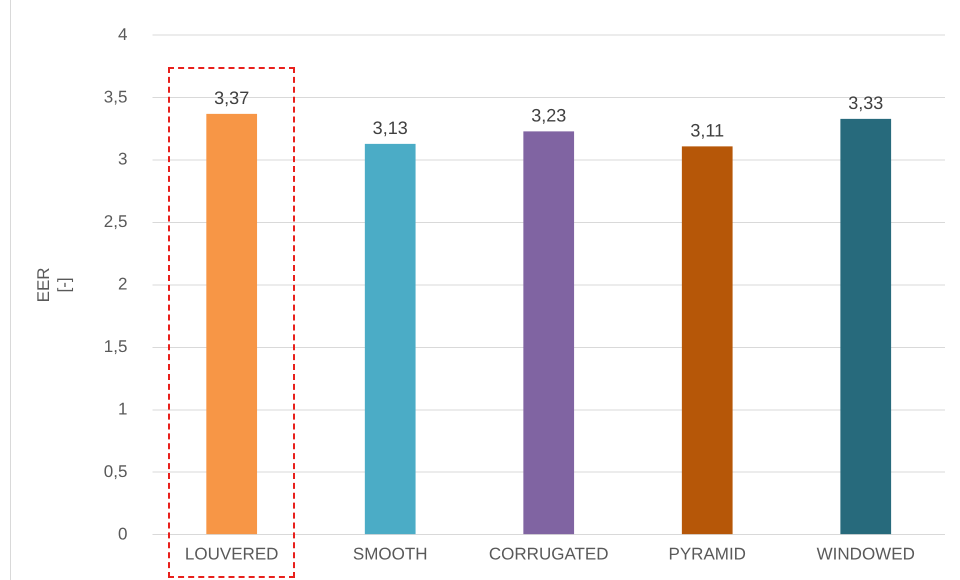 This screenshot has width=960, height=580. I want to click on y-tick-label: 0,5, so click(116, 471).